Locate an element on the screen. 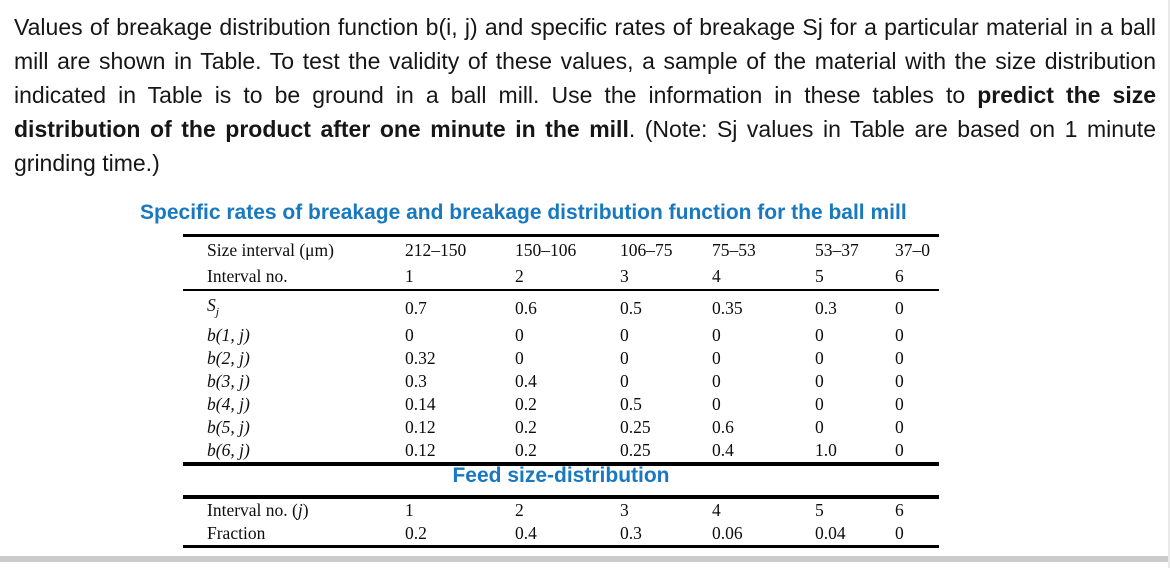  row-label: Sj is located at coordinates (213, 307).